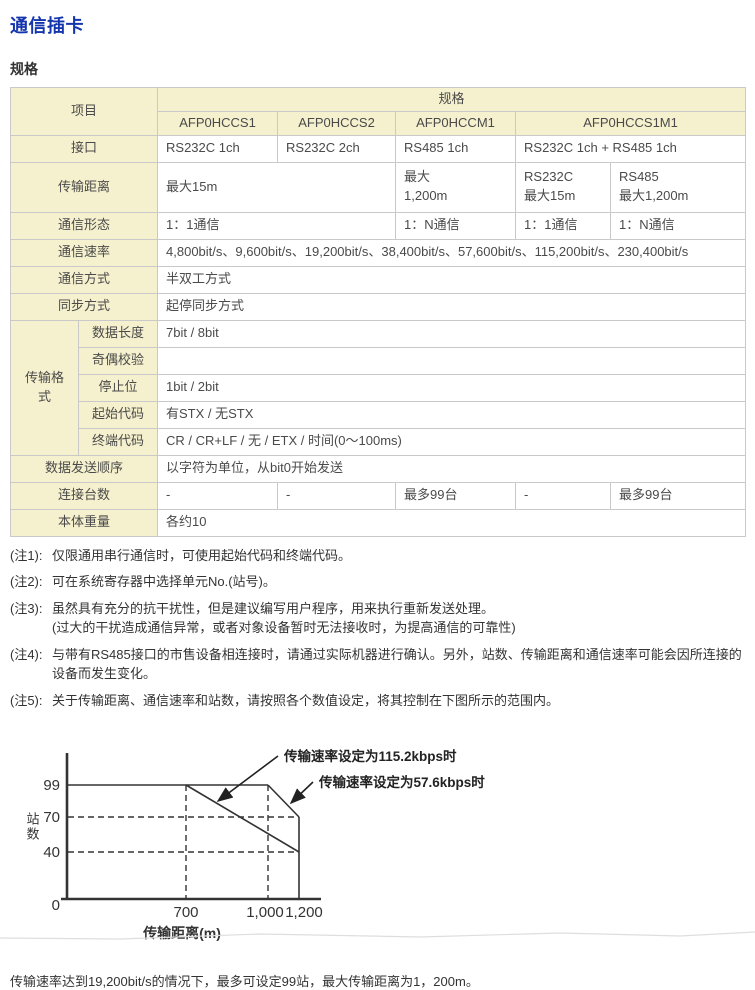  Describe the element at coordinates (32, 827) in the screenshot. I see `y-axis-label: 站数` at that location.